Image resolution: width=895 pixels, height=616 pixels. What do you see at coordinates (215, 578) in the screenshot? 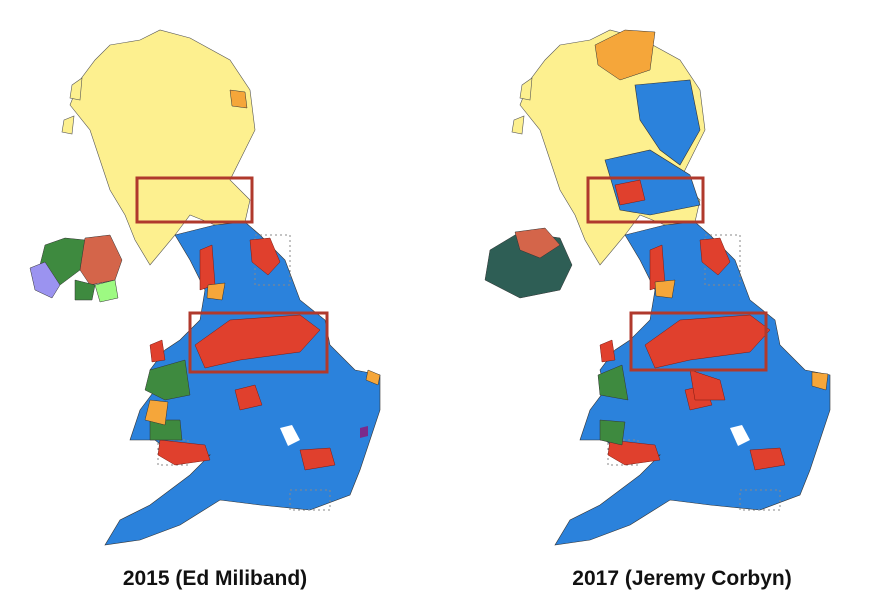
I see `caption: 2015 (Ed Miliband)` at bounding box center [215, 578].